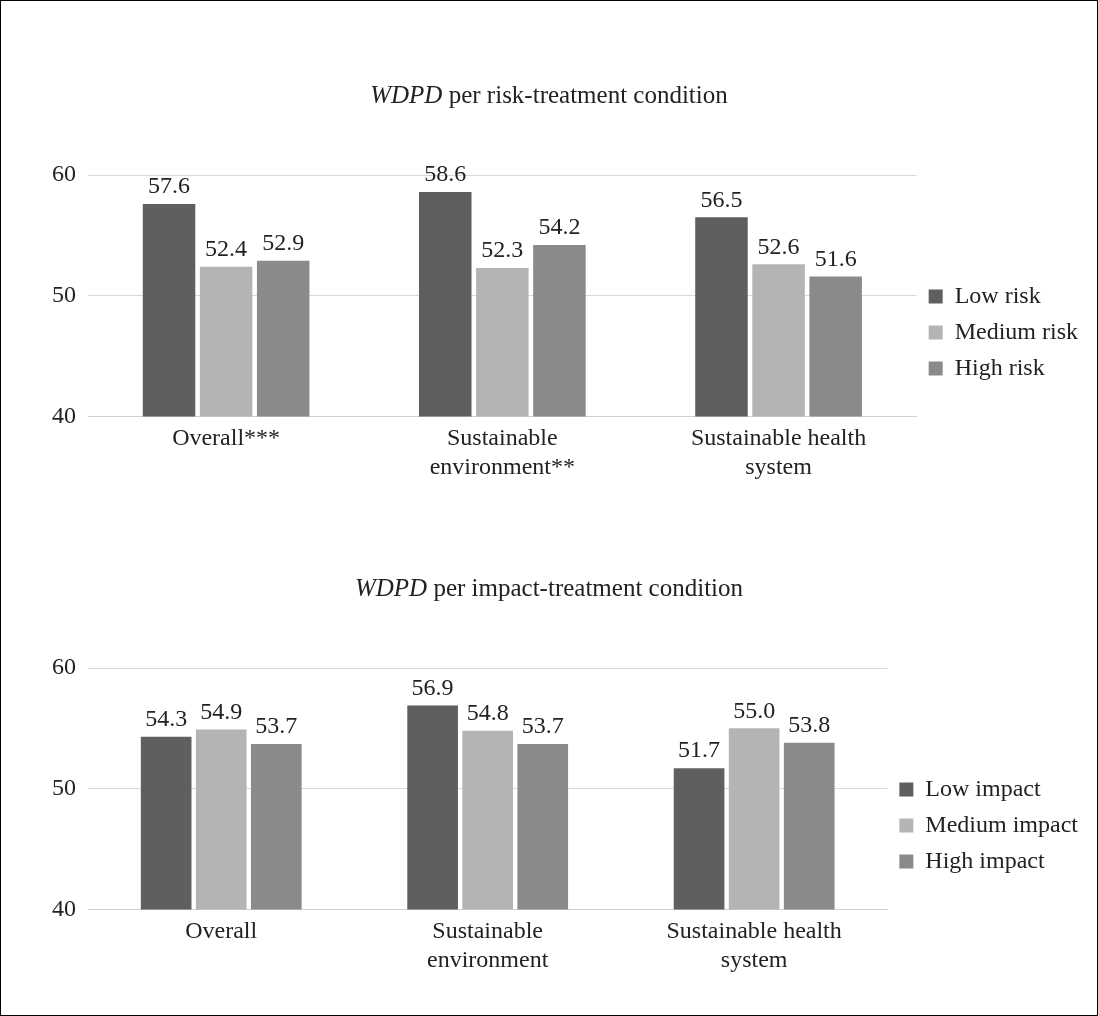 This screenshot has height=1016, width=1098. I want to click on chart-title: WDPD per impact-treatment condition, so click(549, 588).